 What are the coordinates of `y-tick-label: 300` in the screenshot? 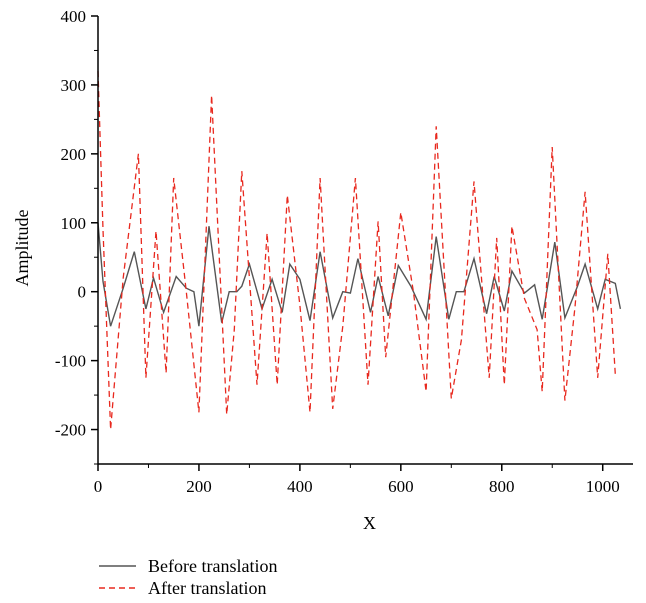 It's located at (74, 85).